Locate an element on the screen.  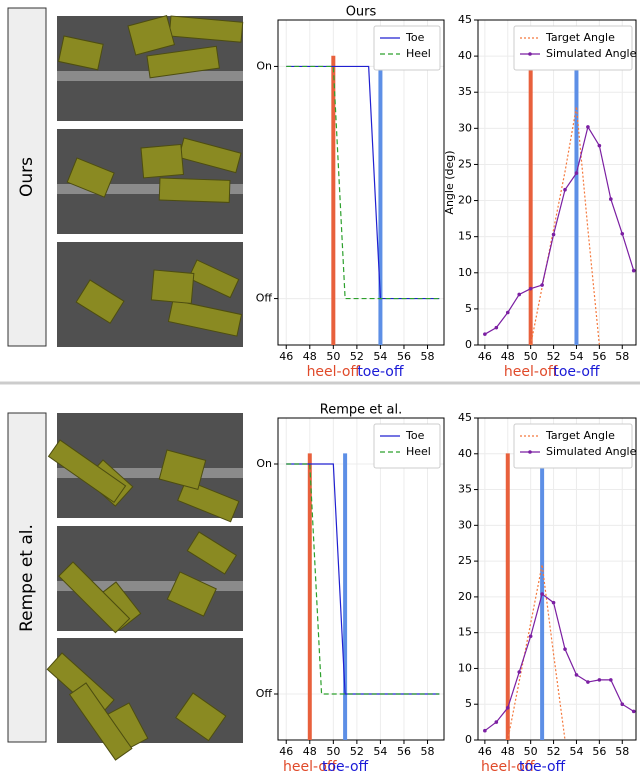
legend-label: Heel is located at coordinates (418, 451).